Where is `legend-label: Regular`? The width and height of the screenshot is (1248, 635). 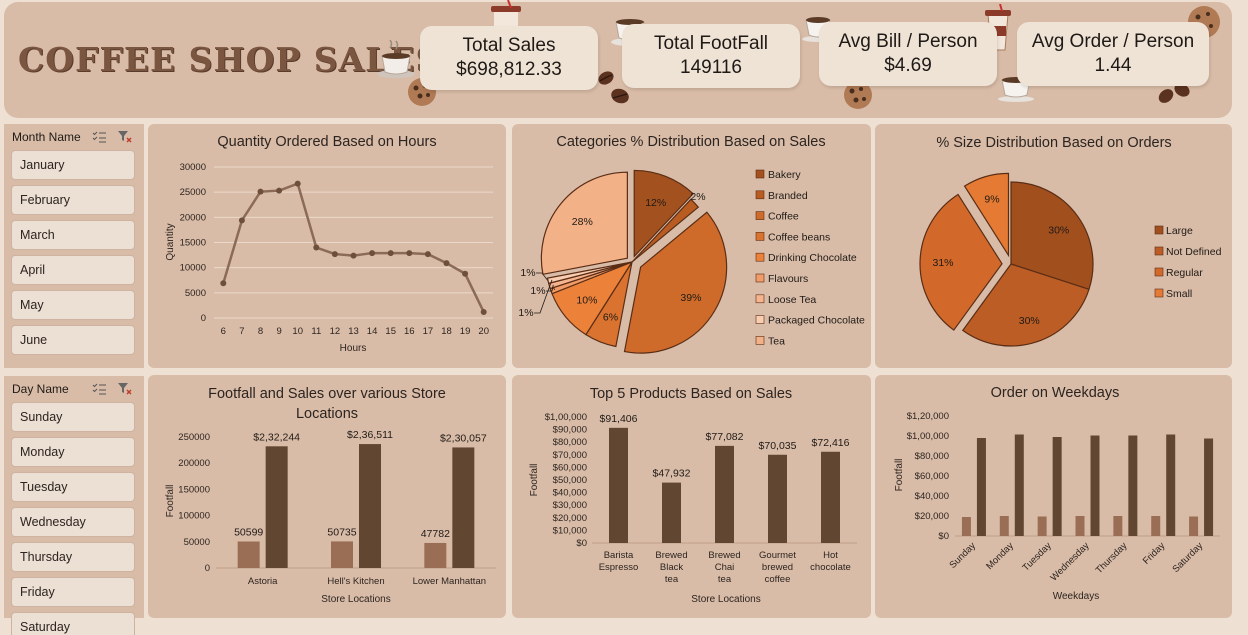 legend-label: Regular is located at coordinates (1184, 273).